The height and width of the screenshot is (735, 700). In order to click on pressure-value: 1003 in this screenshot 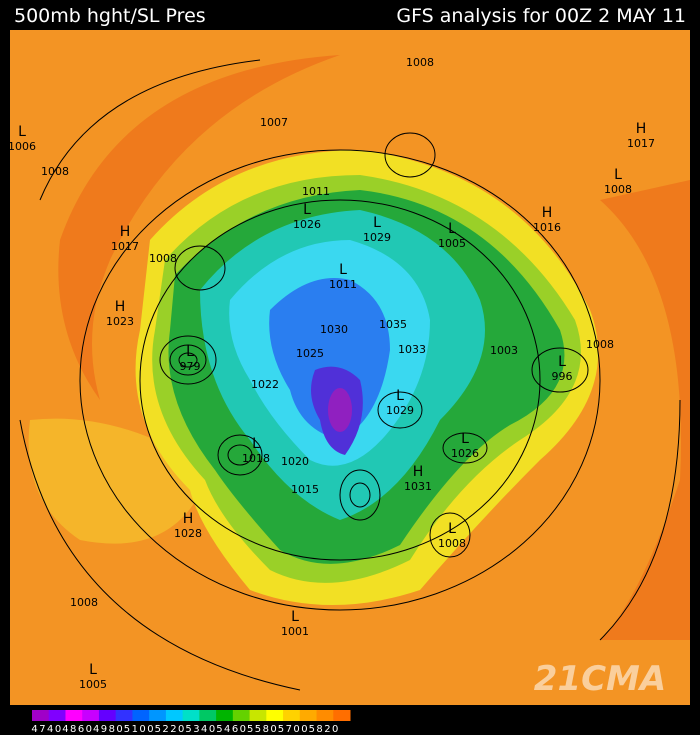, I will do `click(504, 350)`.